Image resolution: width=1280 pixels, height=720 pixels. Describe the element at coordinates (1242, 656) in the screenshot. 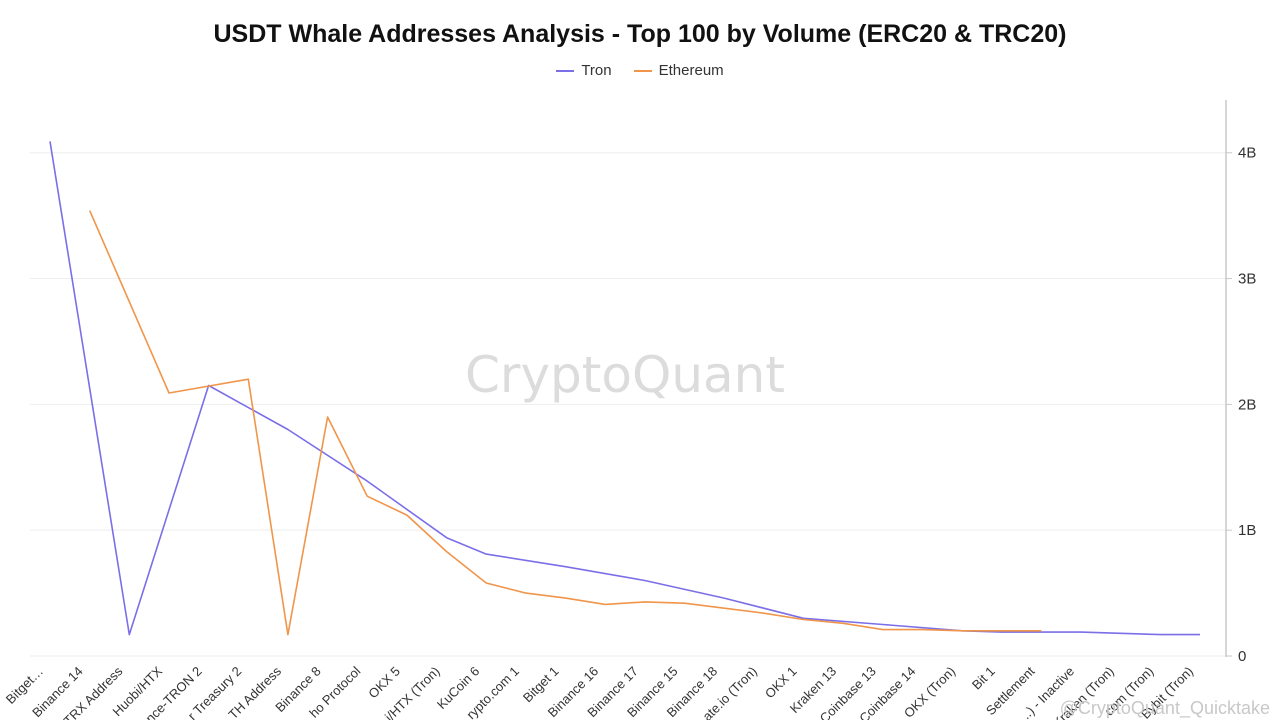

I see `y-tick-label: 0` at that location.